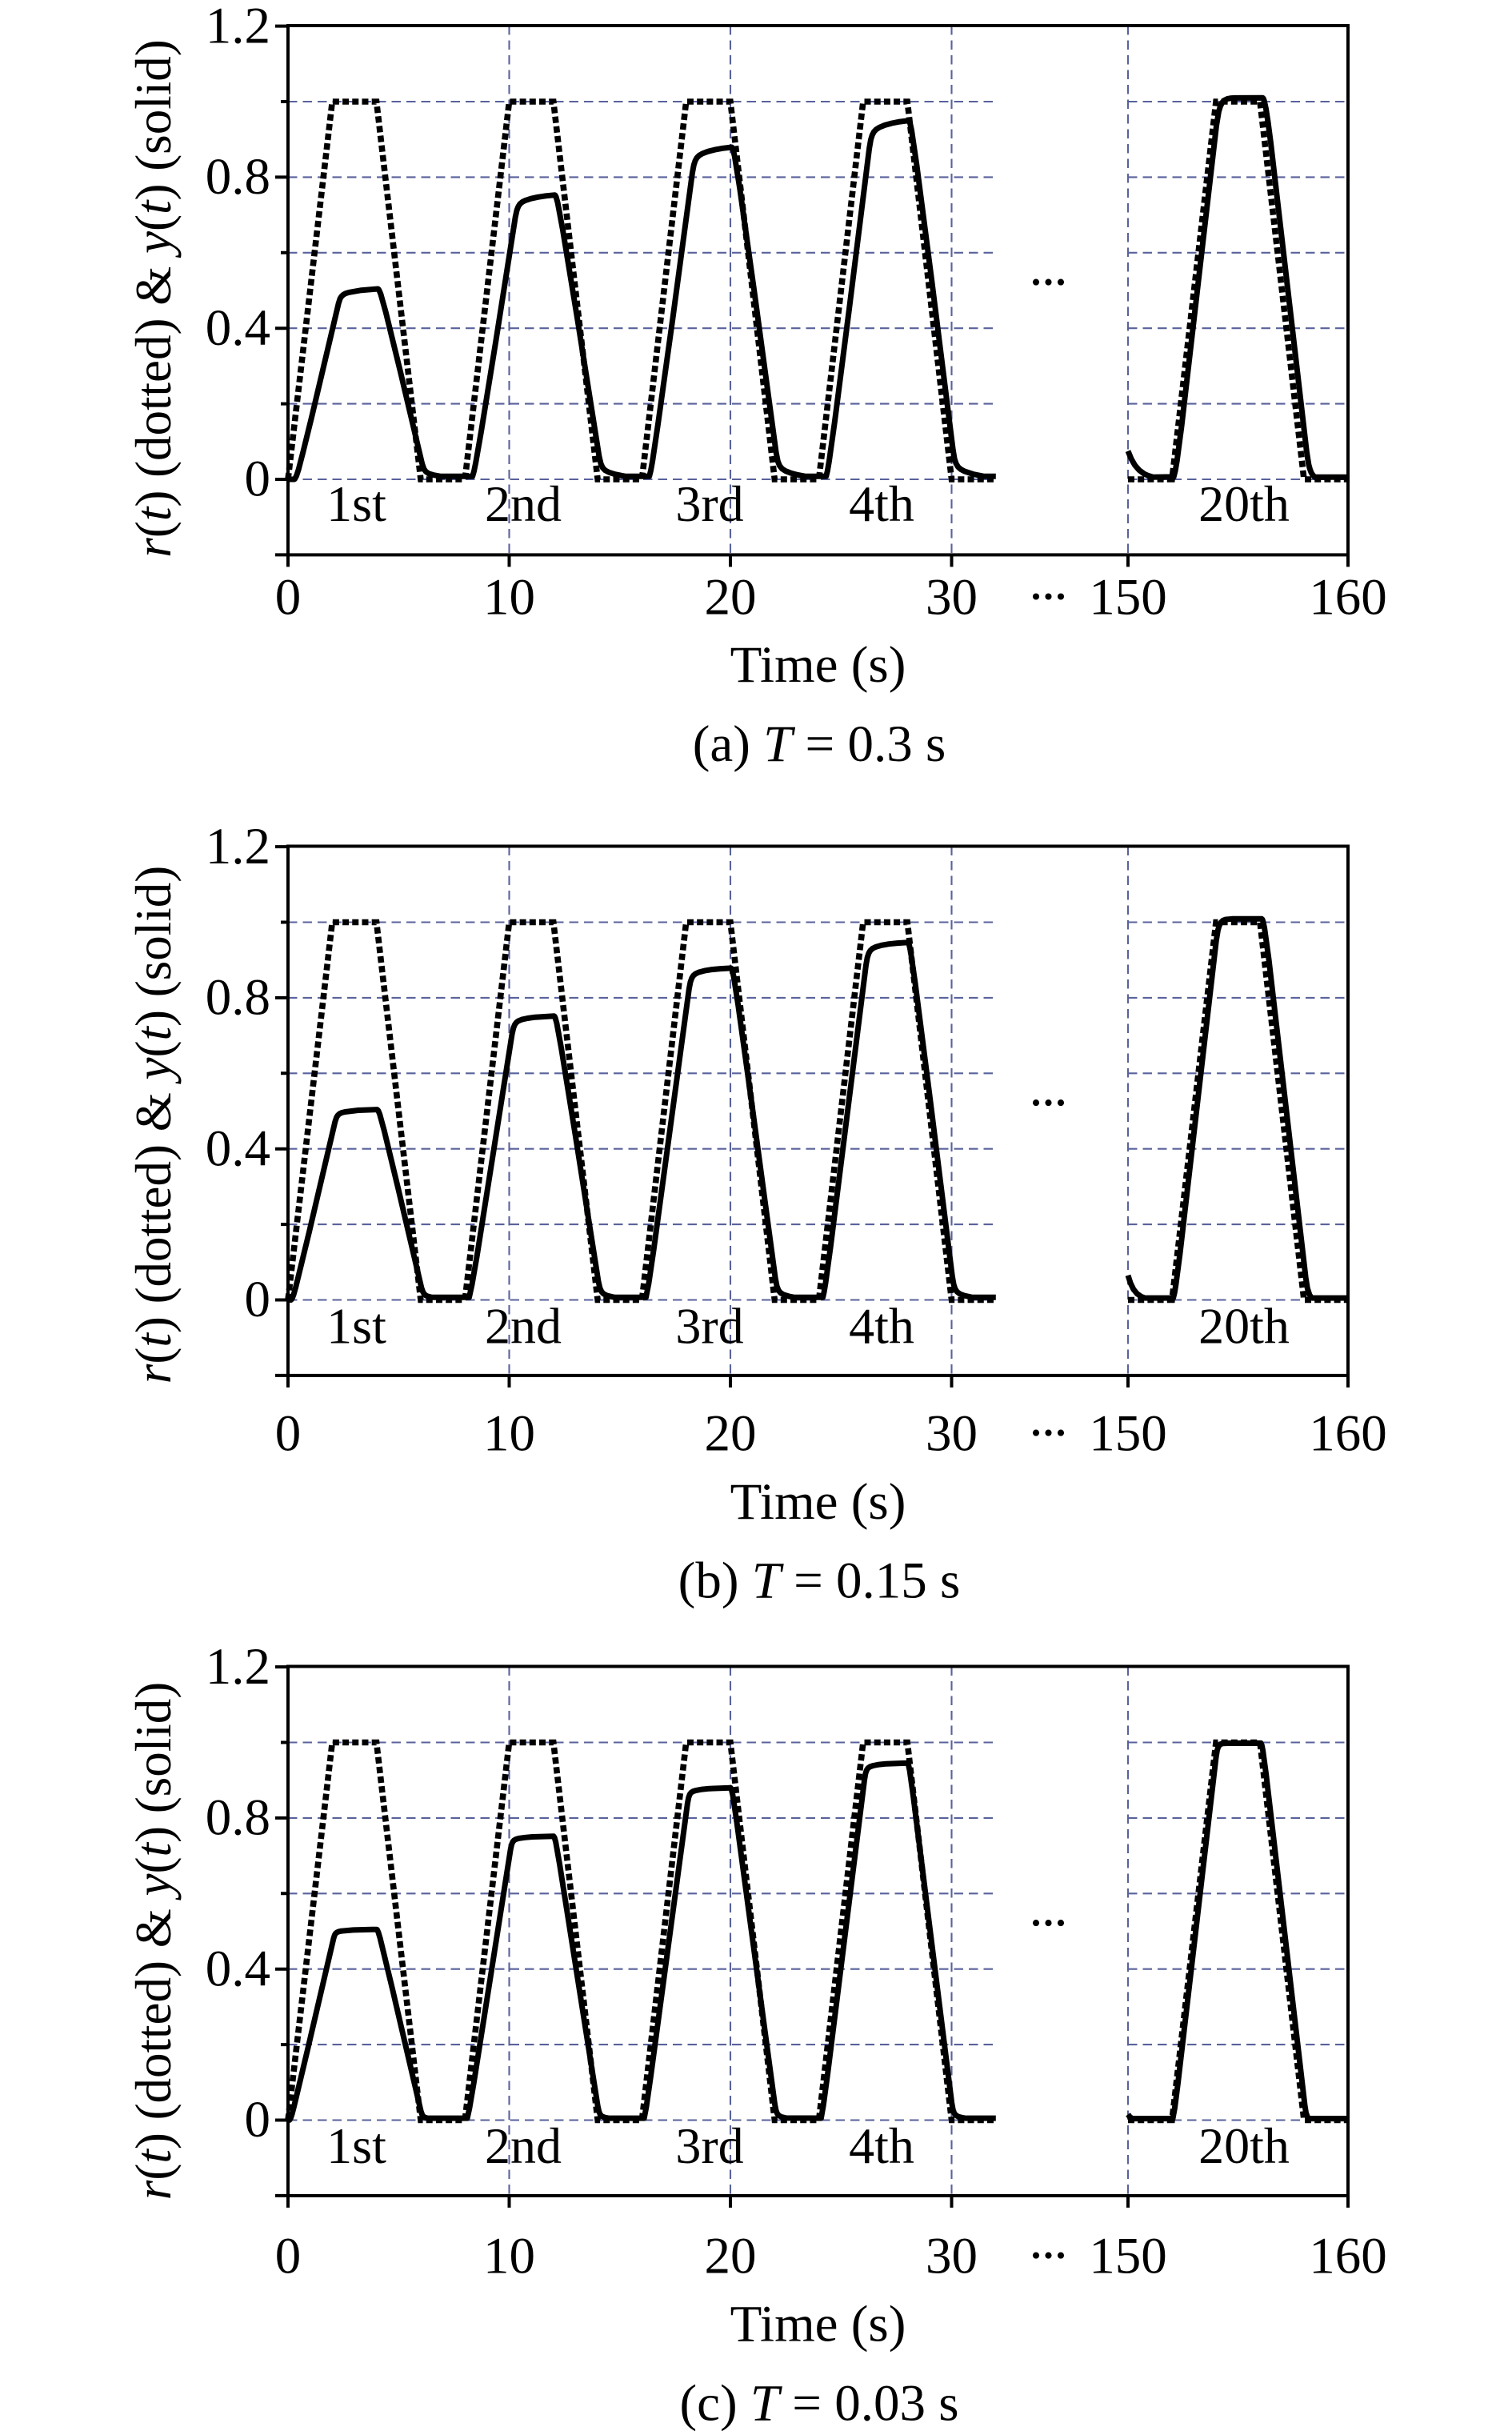  I want to click on svg-text: (a) T = 0.3 s, so click(819, 744).